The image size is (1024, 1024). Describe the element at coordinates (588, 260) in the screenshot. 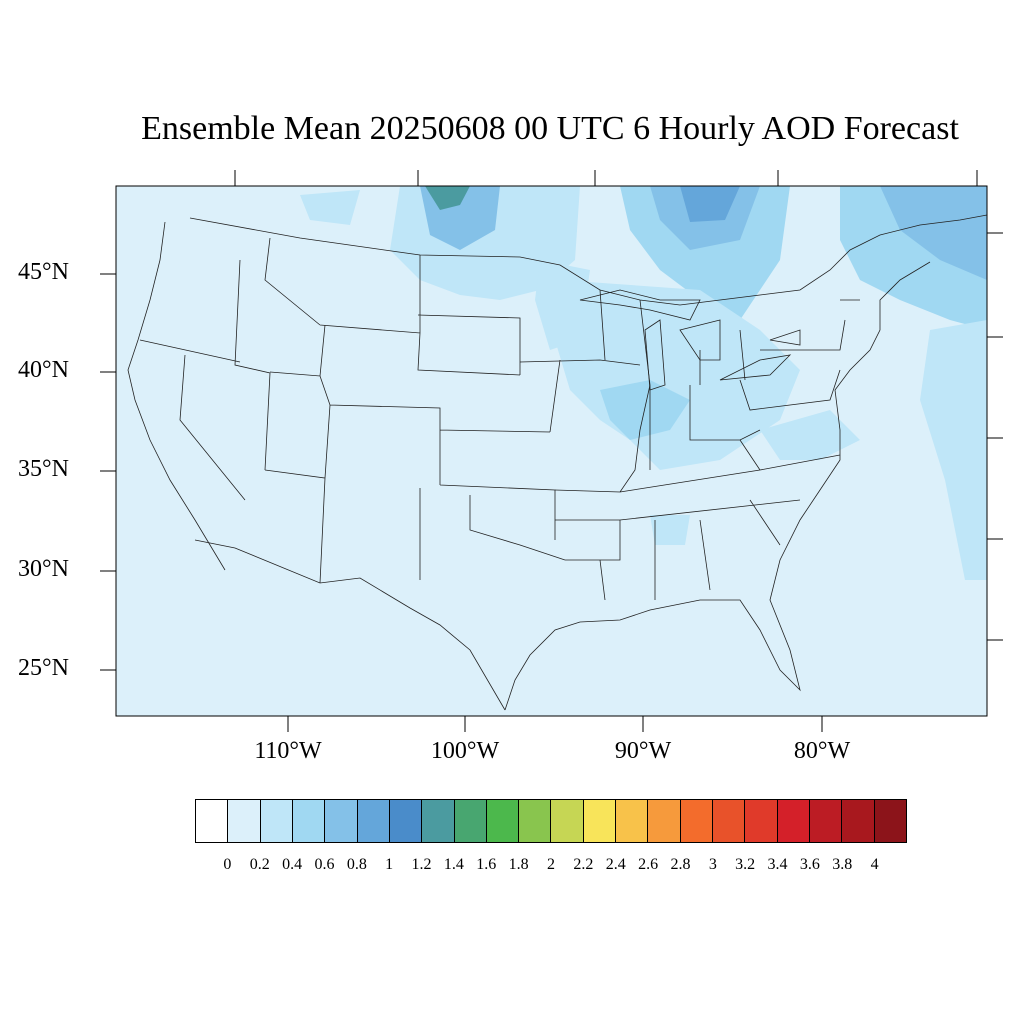

I see `canada-border` at that location.